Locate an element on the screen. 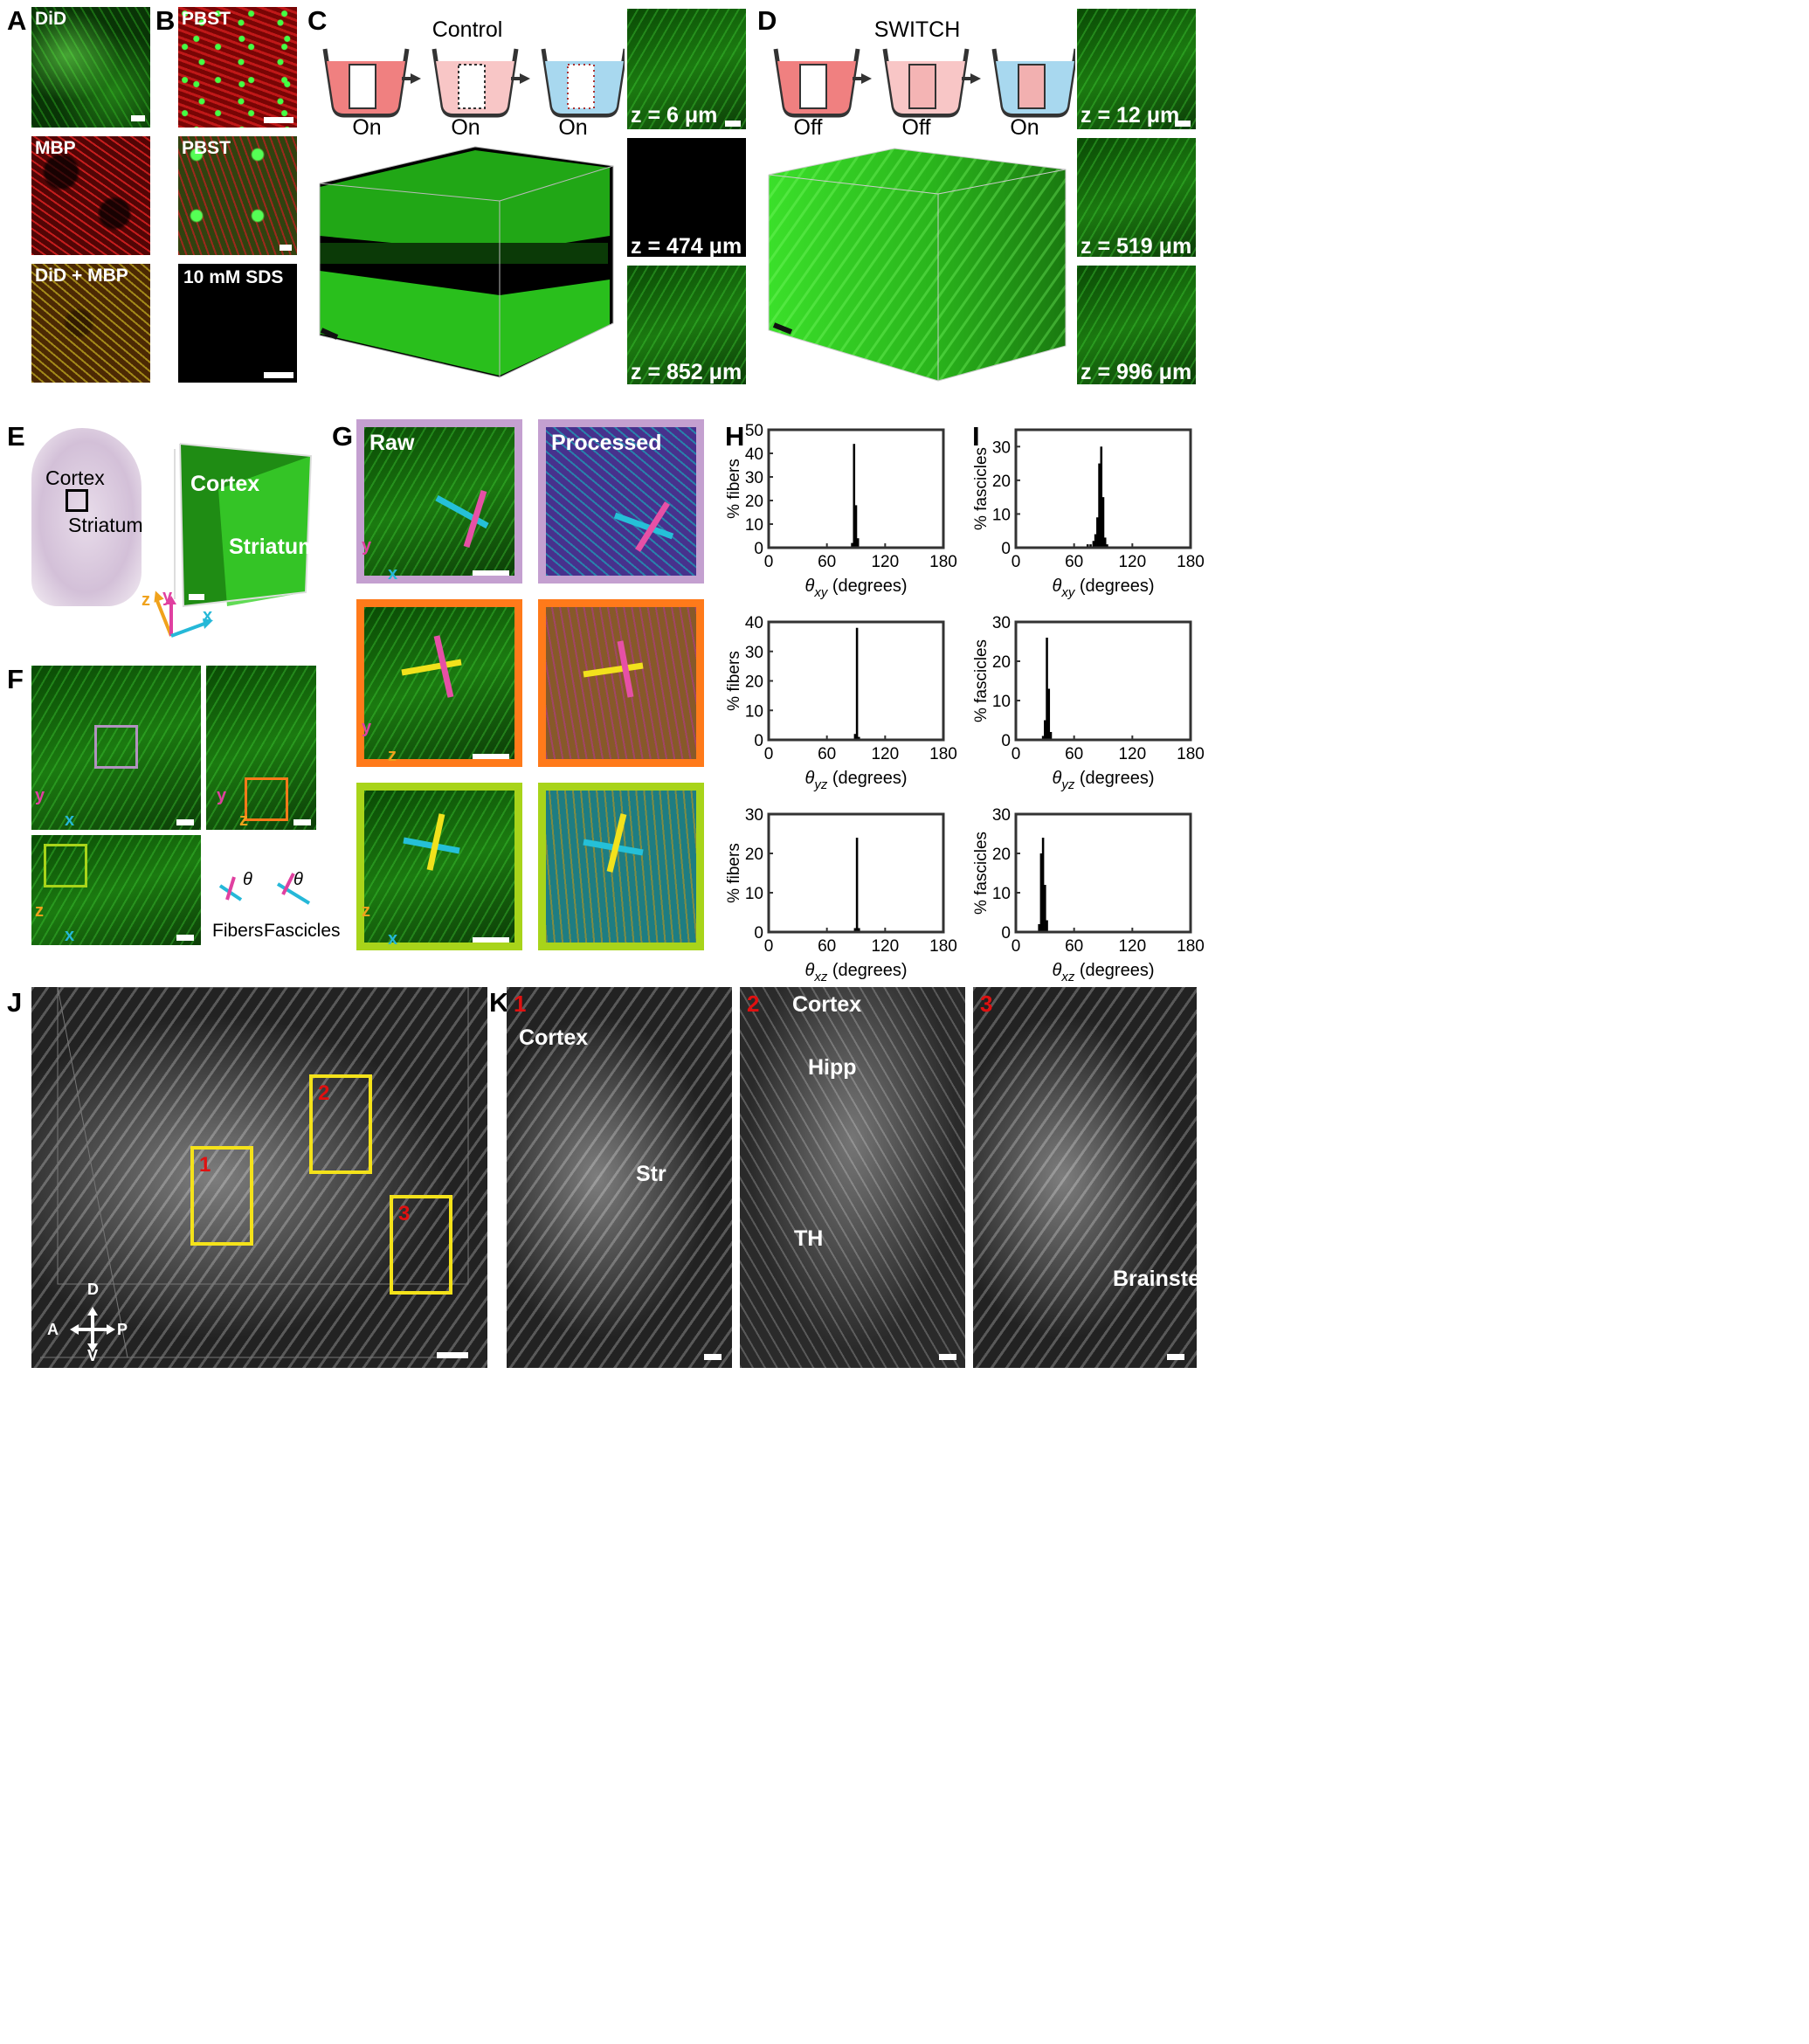  legend-fascicles: Fascicles is located at coordinates (302, 931).